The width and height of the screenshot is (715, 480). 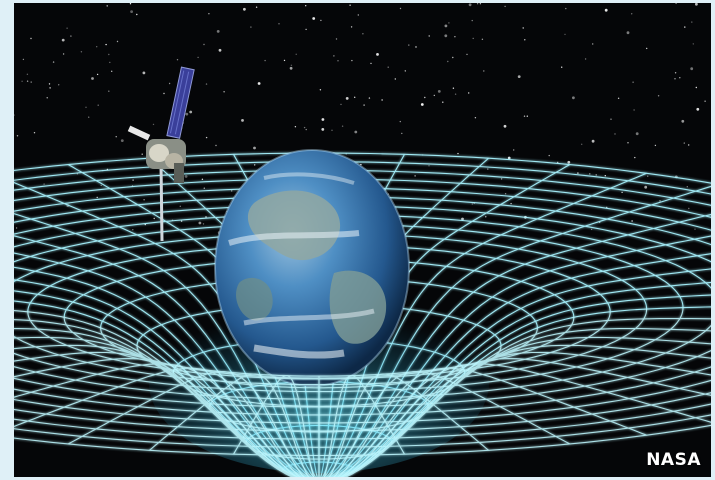 What do you see at coordinates (312, 268) in the screenshot?
I see `earth` at bounding box center [312, 268].